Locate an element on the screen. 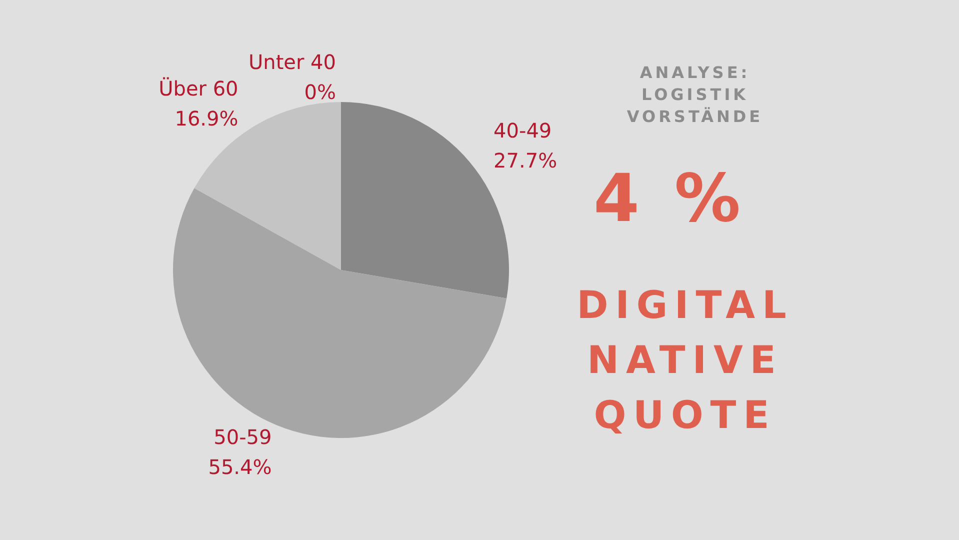  slice-label: 40-49 is located at coordinates (523, 130).